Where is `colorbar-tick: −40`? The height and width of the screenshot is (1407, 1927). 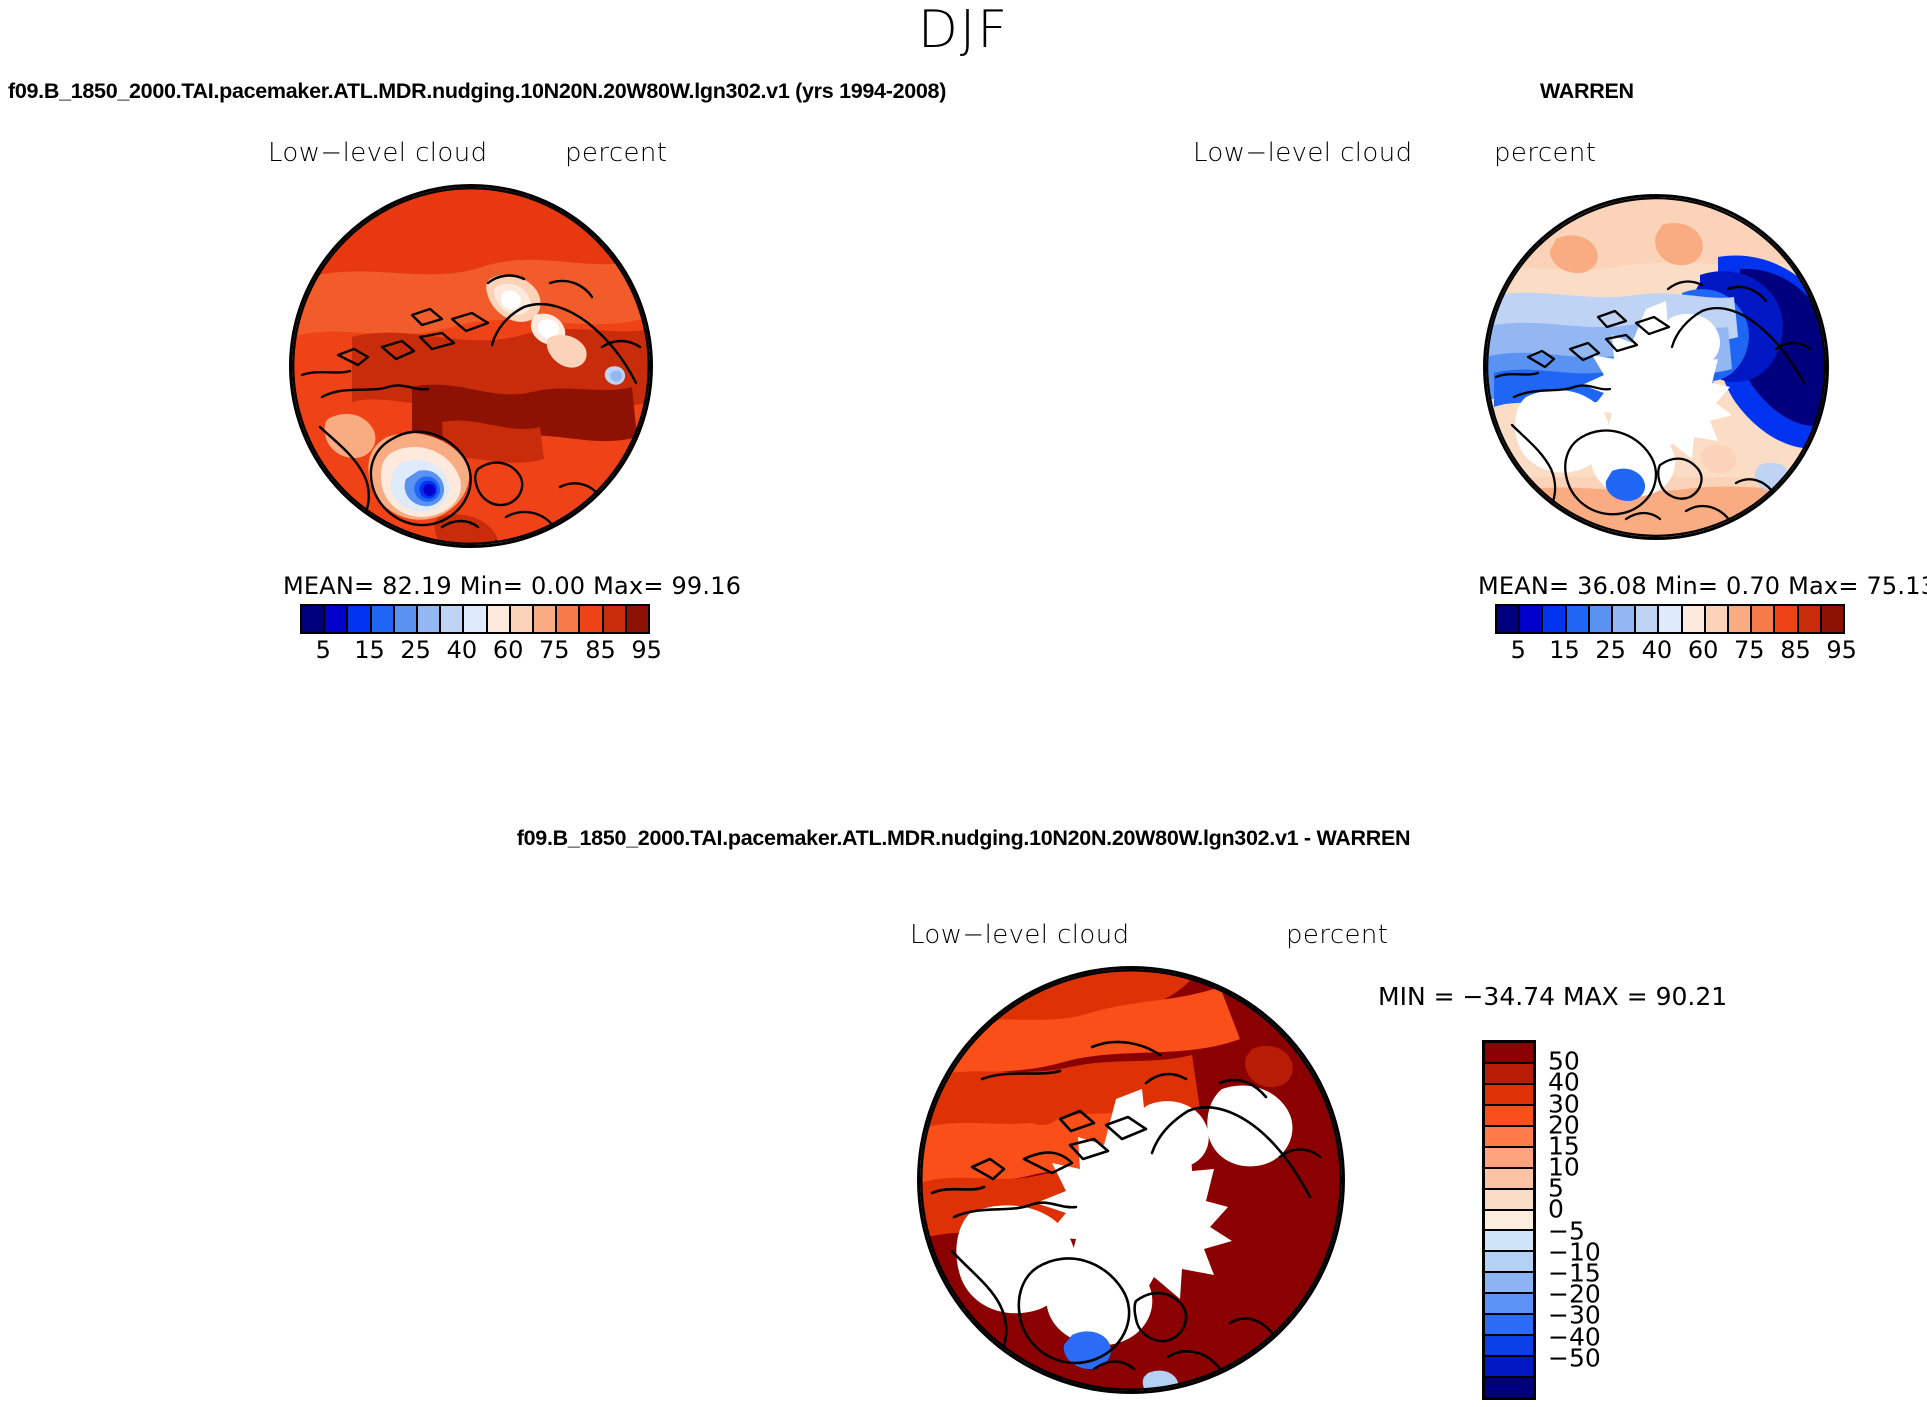 colorbar-tick: −40 is located at coordinates (1574, 1336).